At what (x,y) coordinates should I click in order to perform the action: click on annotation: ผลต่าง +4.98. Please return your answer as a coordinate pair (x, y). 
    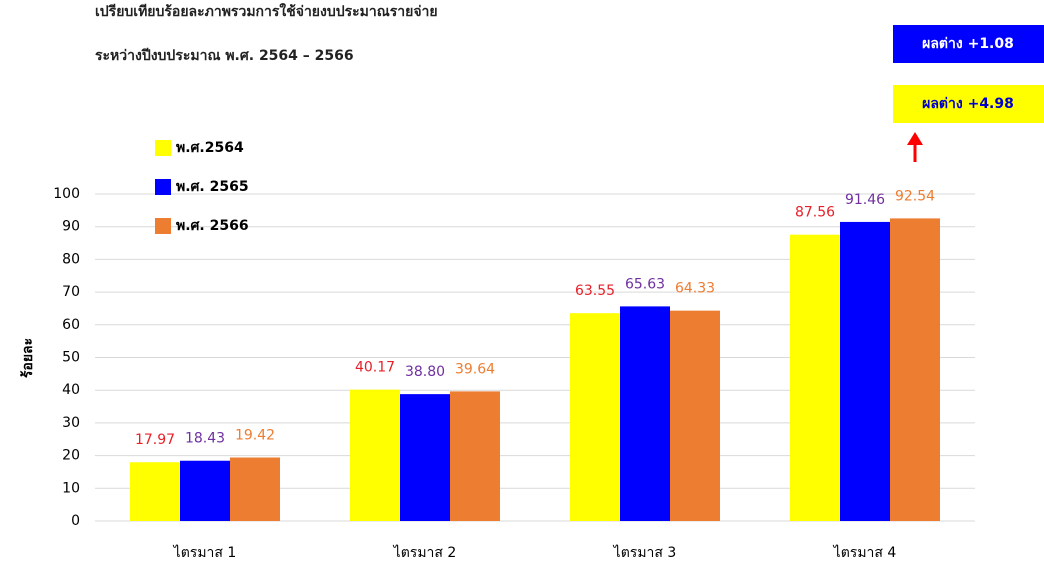
    Looking at the image, I should click on (968, 104).